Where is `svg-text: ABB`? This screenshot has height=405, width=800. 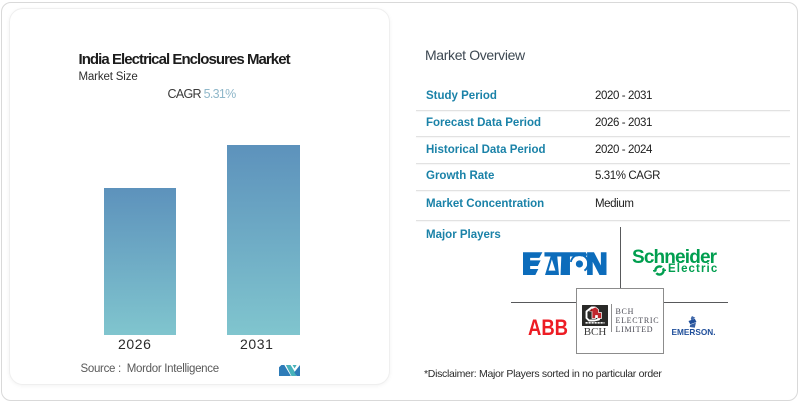
svg-text: ABB is located at coordinates (548, 327).